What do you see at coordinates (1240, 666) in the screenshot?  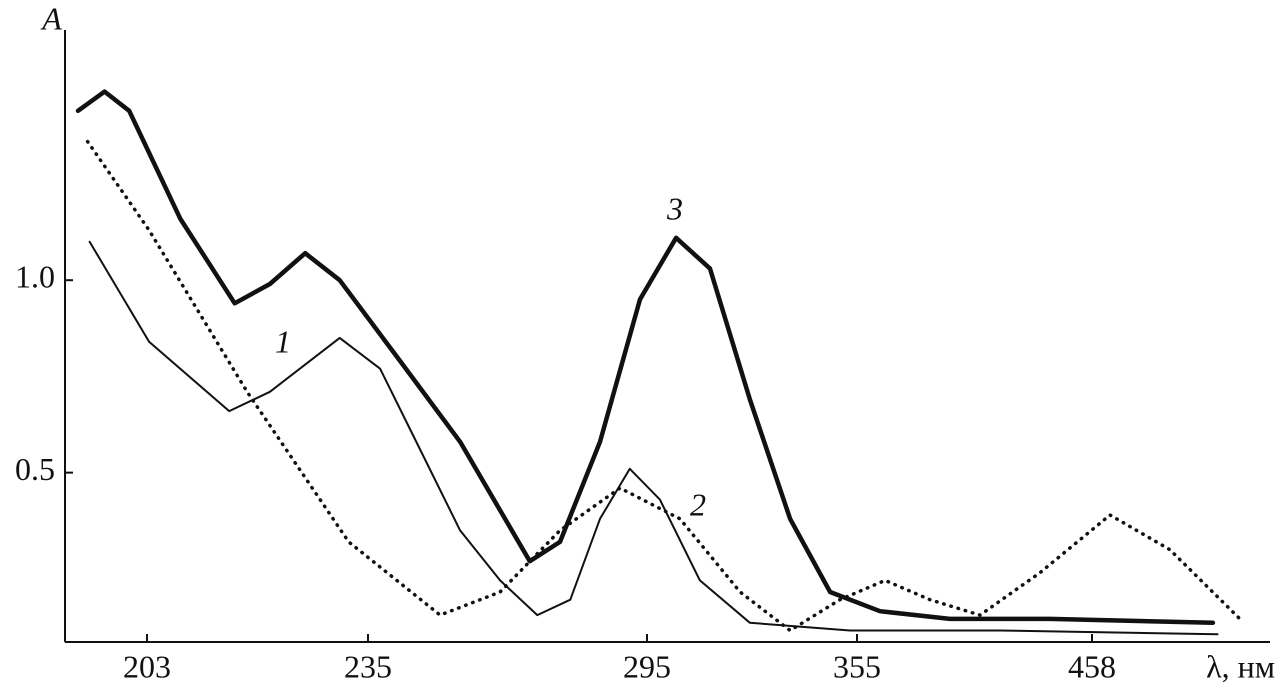 I see `x-axis-label: λ, нм` at bounding box center [1240, 666].